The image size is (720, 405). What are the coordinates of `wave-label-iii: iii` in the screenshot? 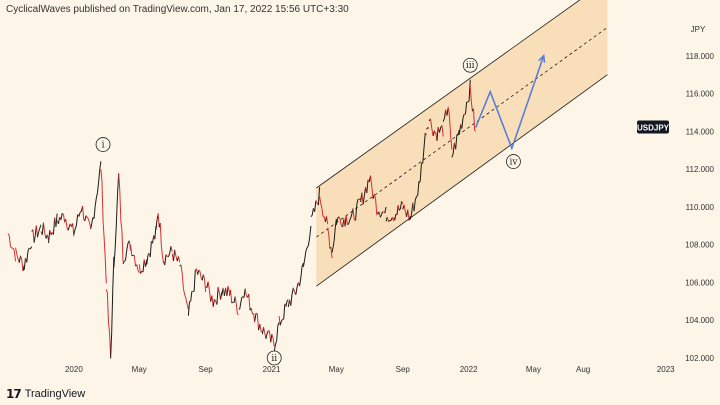 It's located at (470, 66).